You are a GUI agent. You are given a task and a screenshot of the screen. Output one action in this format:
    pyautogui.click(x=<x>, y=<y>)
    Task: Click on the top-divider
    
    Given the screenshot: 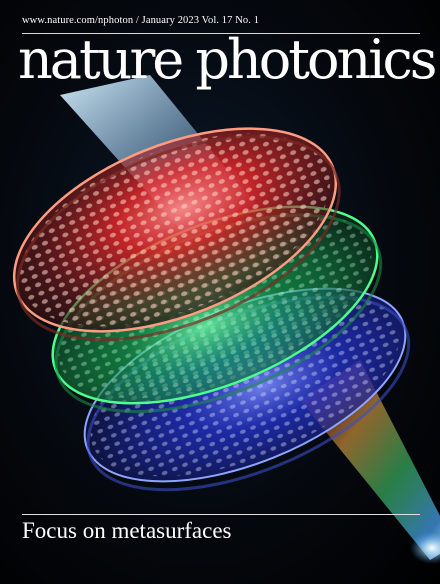 What is the action you would take?
    pyautogui.click(x=221, y=33)
    